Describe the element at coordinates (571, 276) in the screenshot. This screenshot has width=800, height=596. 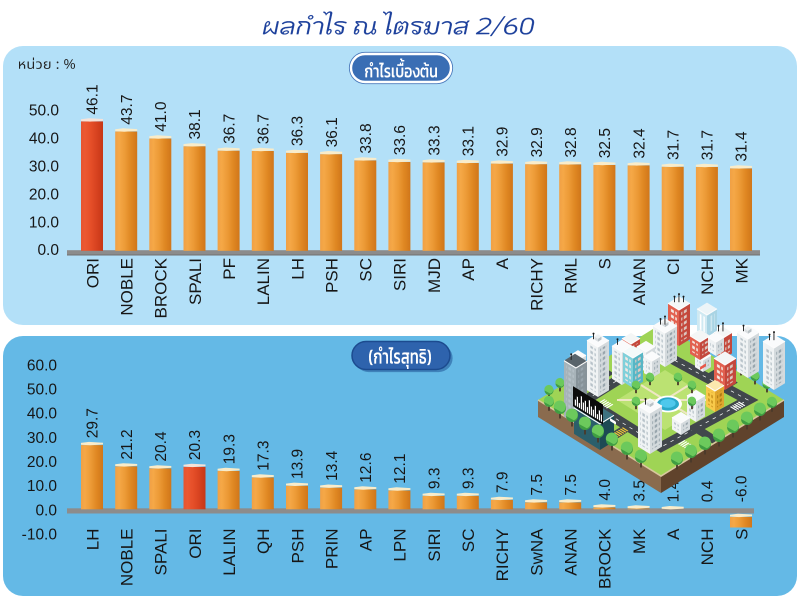
I see `svg-text: RML` at that location.